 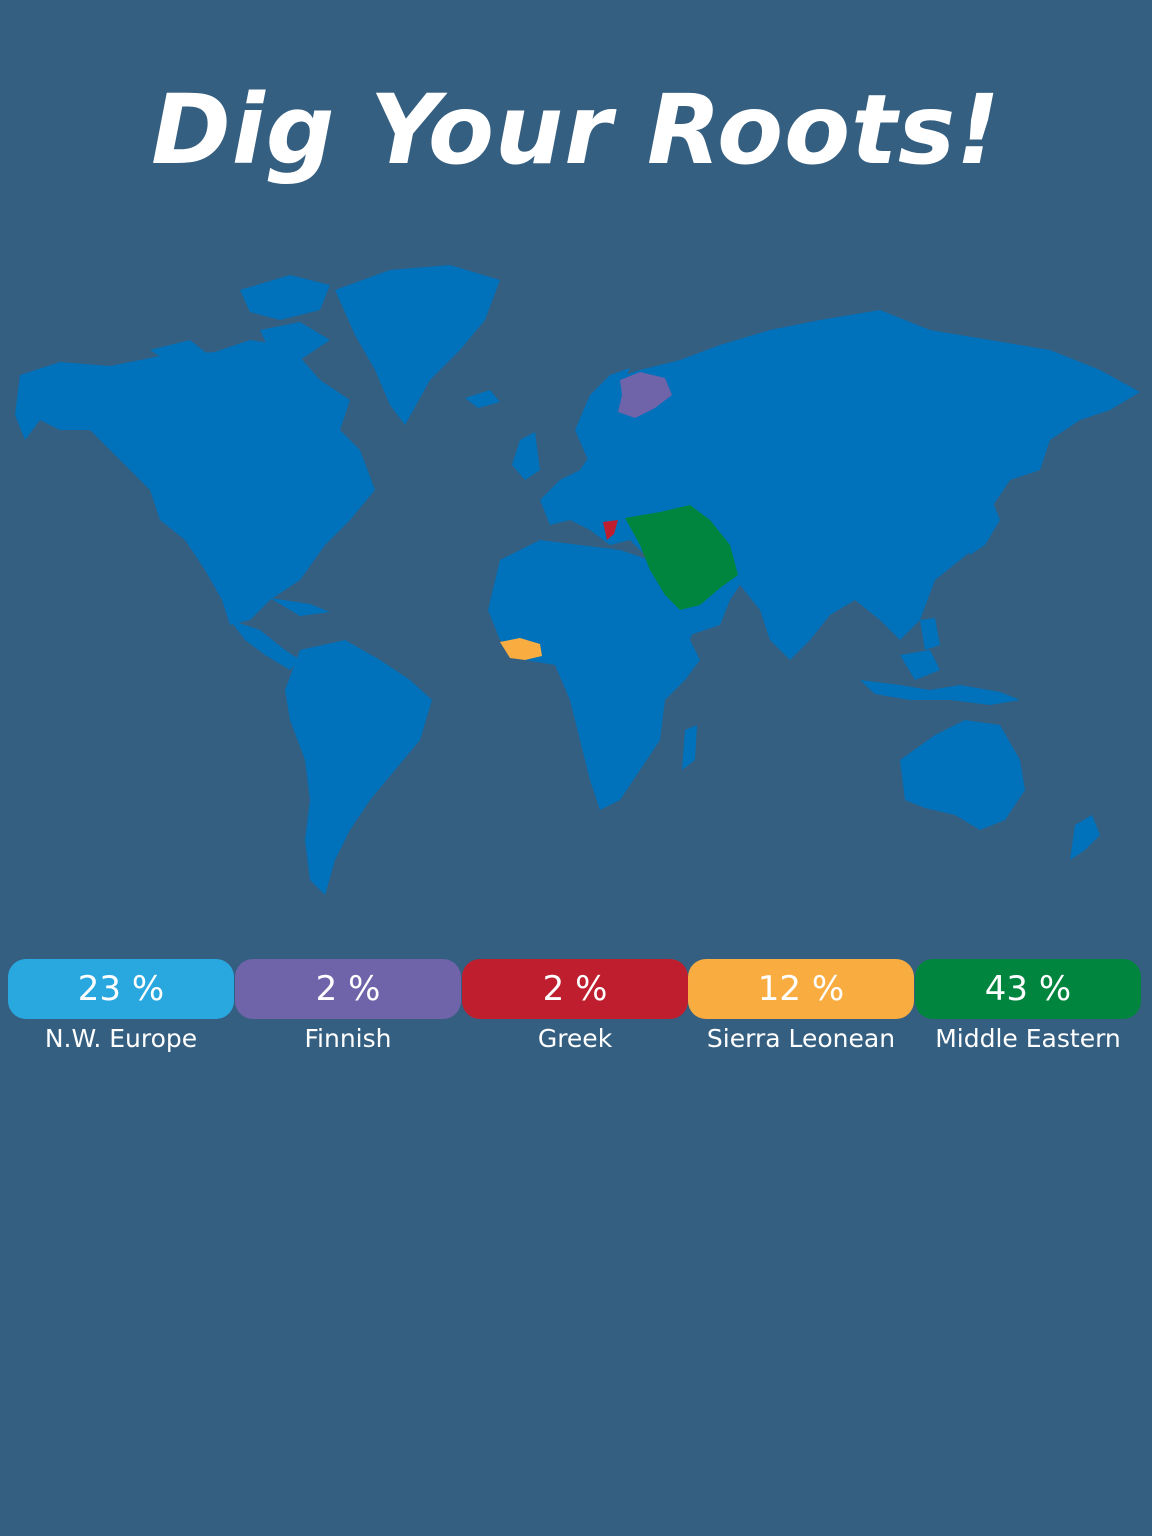 What do you see at coordinates (681, 557) in the screenshot?
I see `region-middle-eastern` at bounding box center [681, 557].